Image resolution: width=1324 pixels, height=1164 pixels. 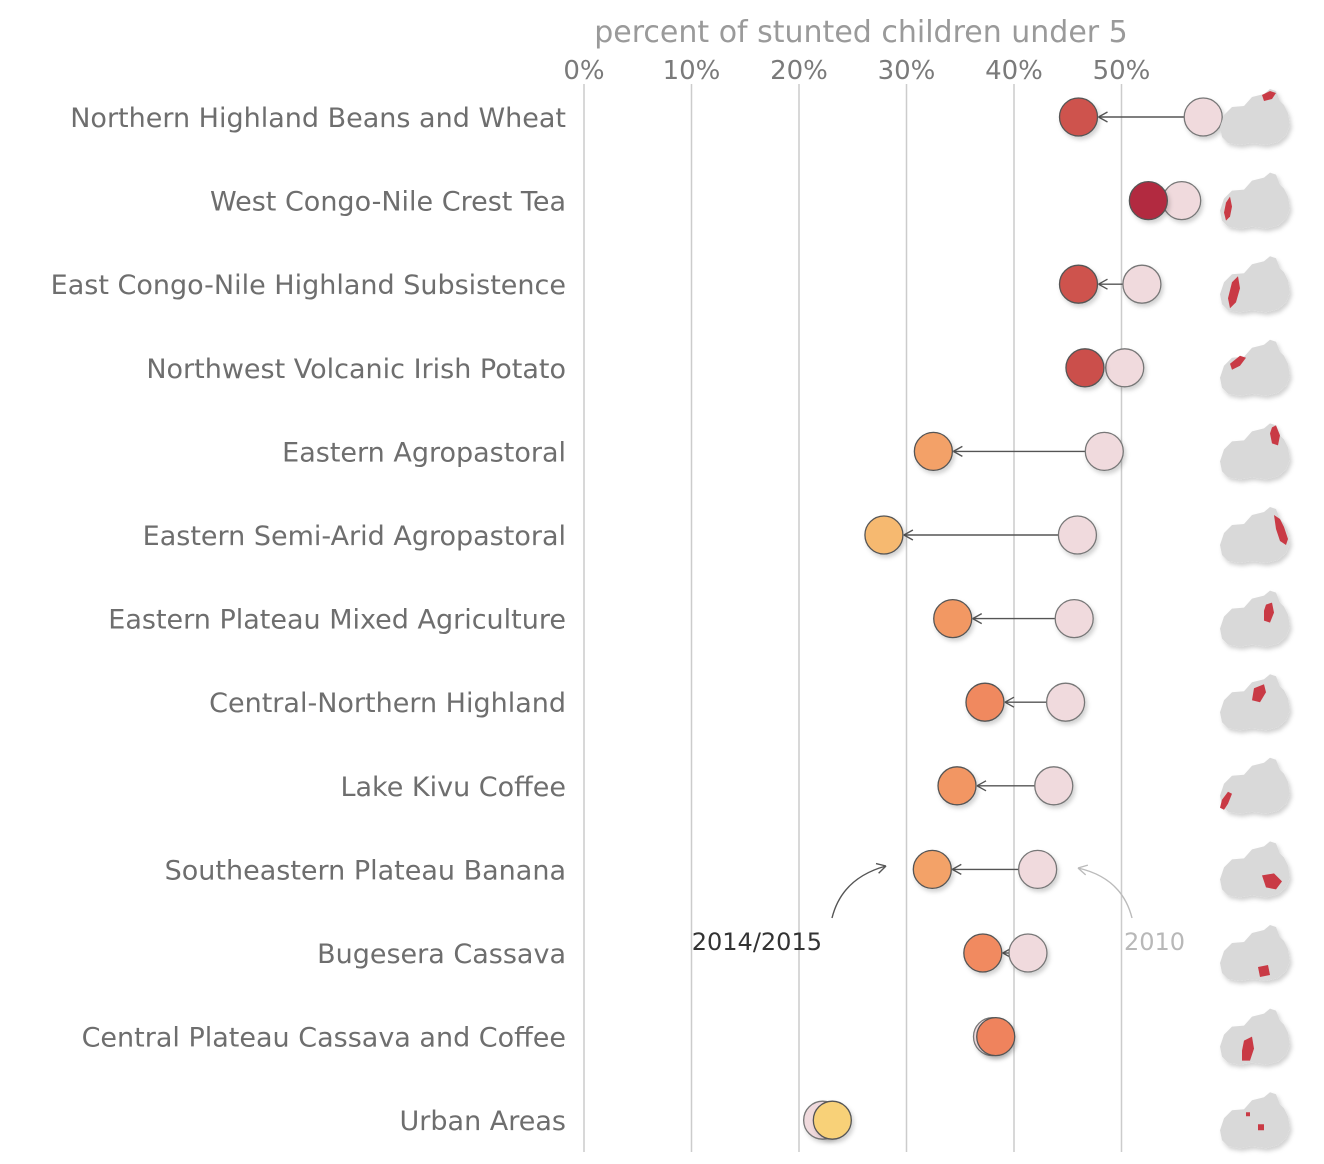 I want to click on region-map-eastern-agropastoral, so click(x=1255, y=451).